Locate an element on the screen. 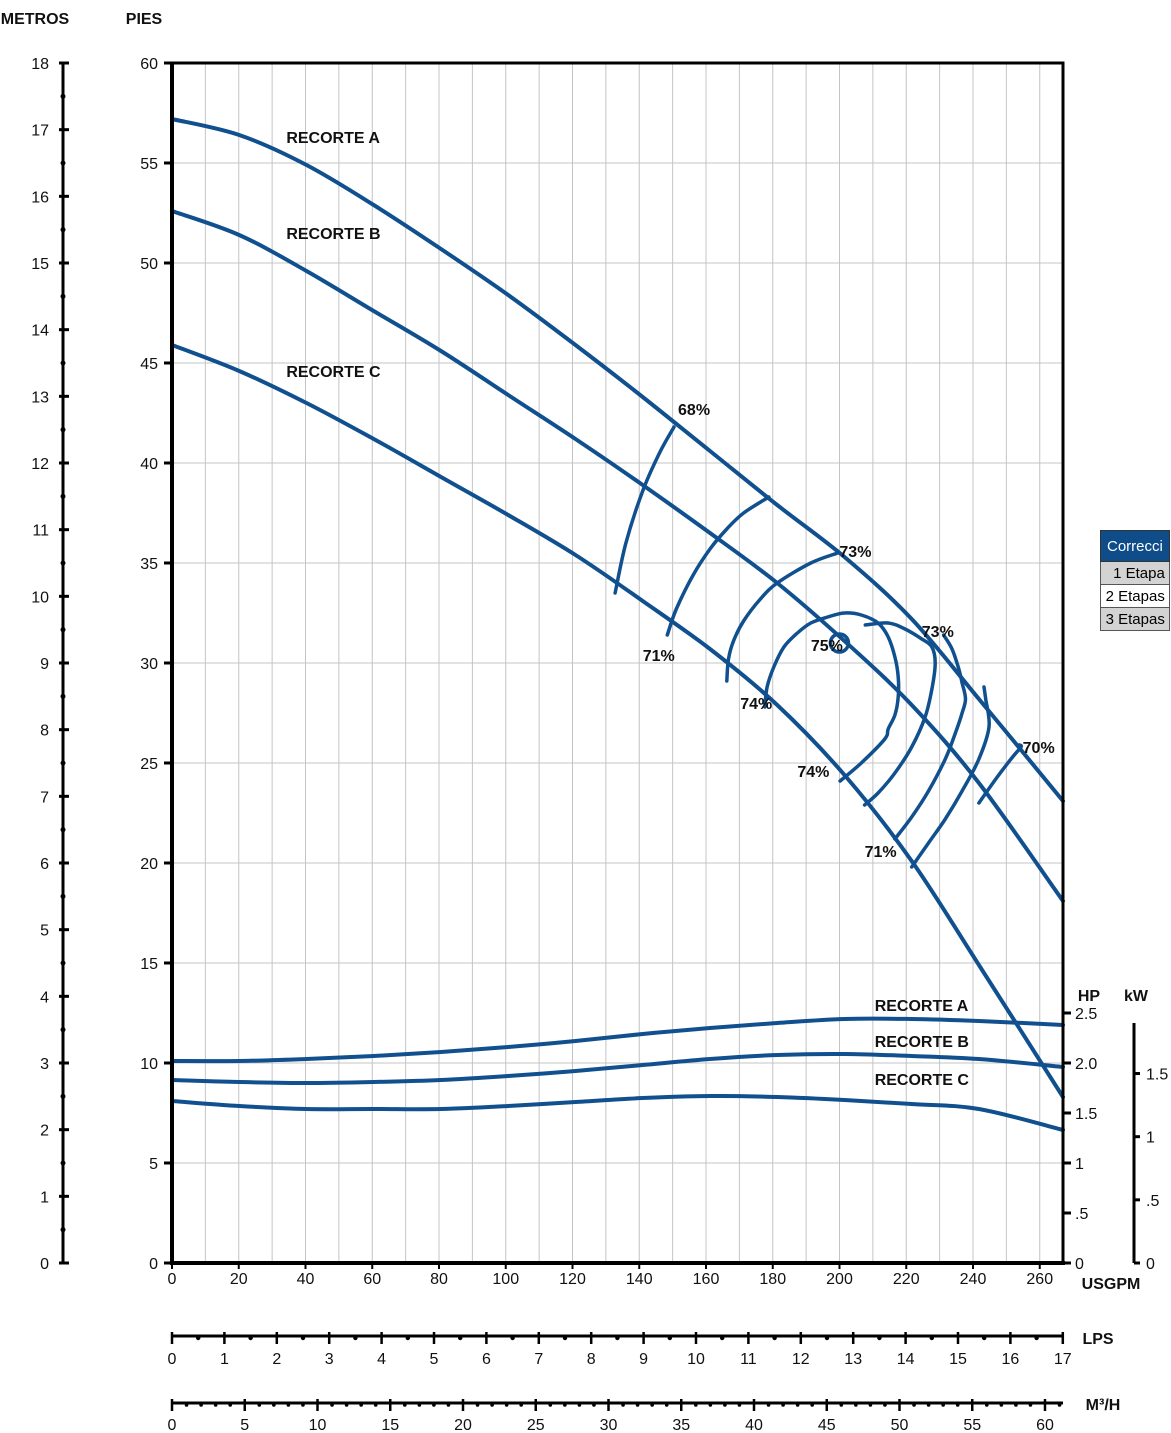 The height and width of the screenshot is (1433, 1171). lps-tick-label: 5 is located at coordinates (434, 1359).